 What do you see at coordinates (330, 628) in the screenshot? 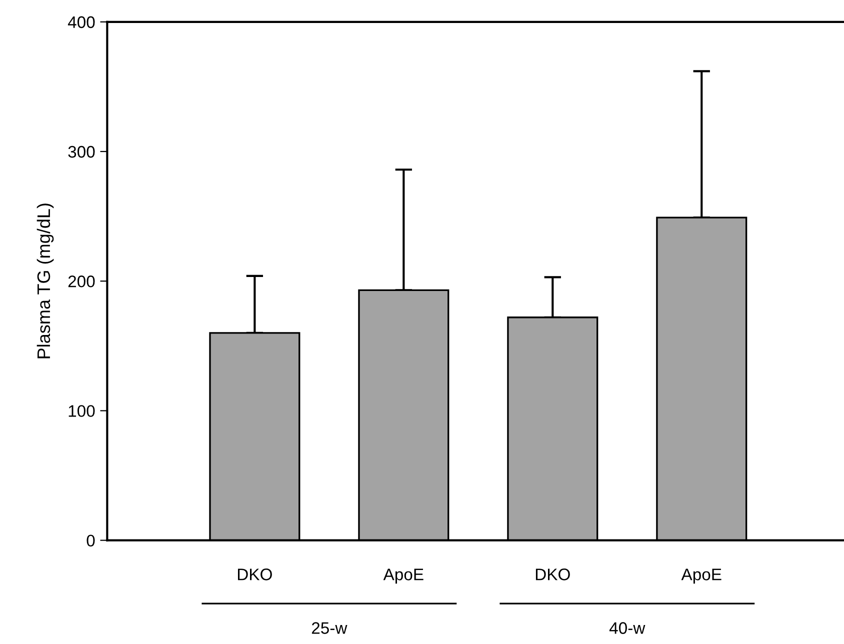
I see `text: 25-w` at bounding box center [330, 628].